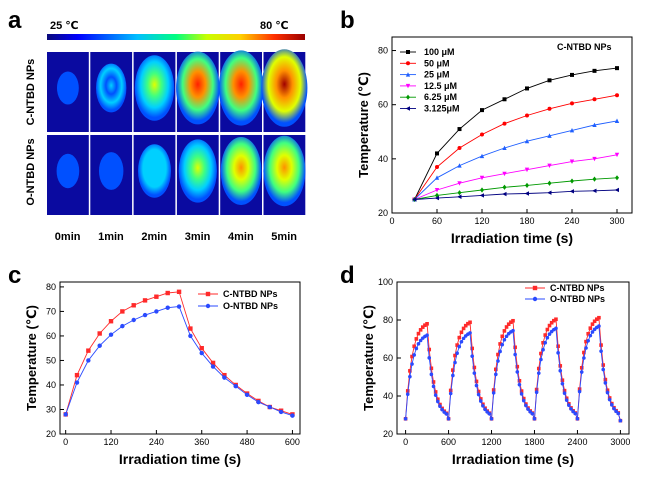  Describe the element at coordinates (383, 51) in the screenshot. I see `y-tick-label: 80` at that location.